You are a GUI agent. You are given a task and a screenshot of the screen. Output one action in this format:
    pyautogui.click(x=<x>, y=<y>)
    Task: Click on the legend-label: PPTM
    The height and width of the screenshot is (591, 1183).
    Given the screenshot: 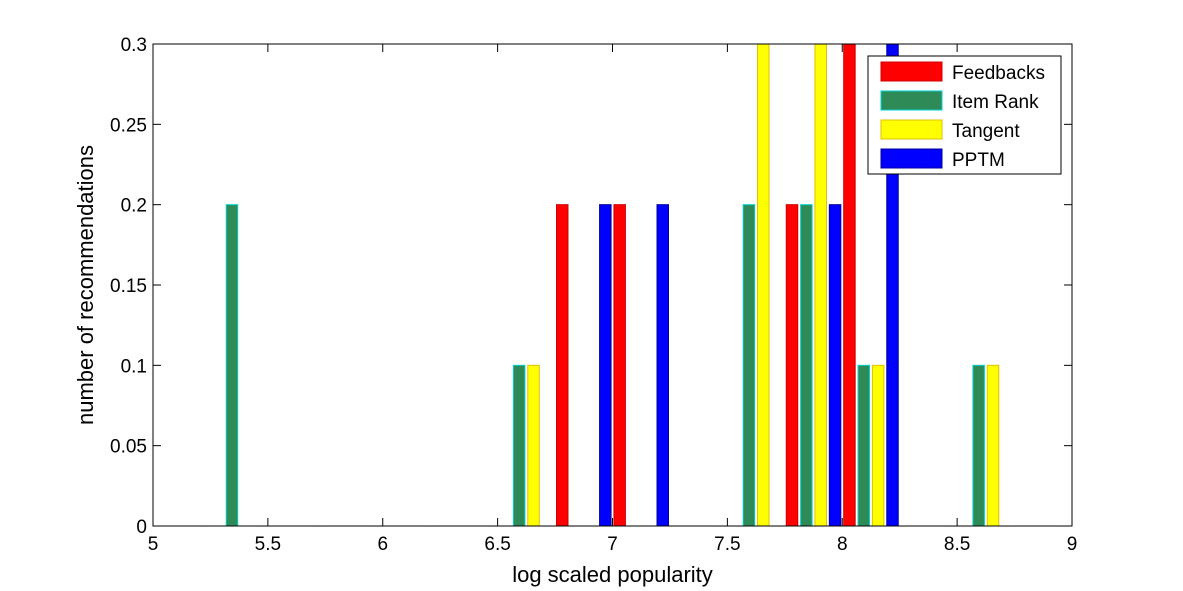 What is the action you would take?
    pyautogui.click(x=978, y=160)
    